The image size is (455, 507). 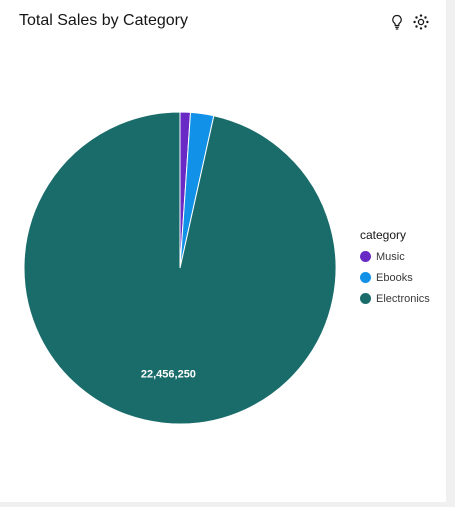 I want to click on legend: category Music Ebooks Electronics, so click(x=395, y=268).